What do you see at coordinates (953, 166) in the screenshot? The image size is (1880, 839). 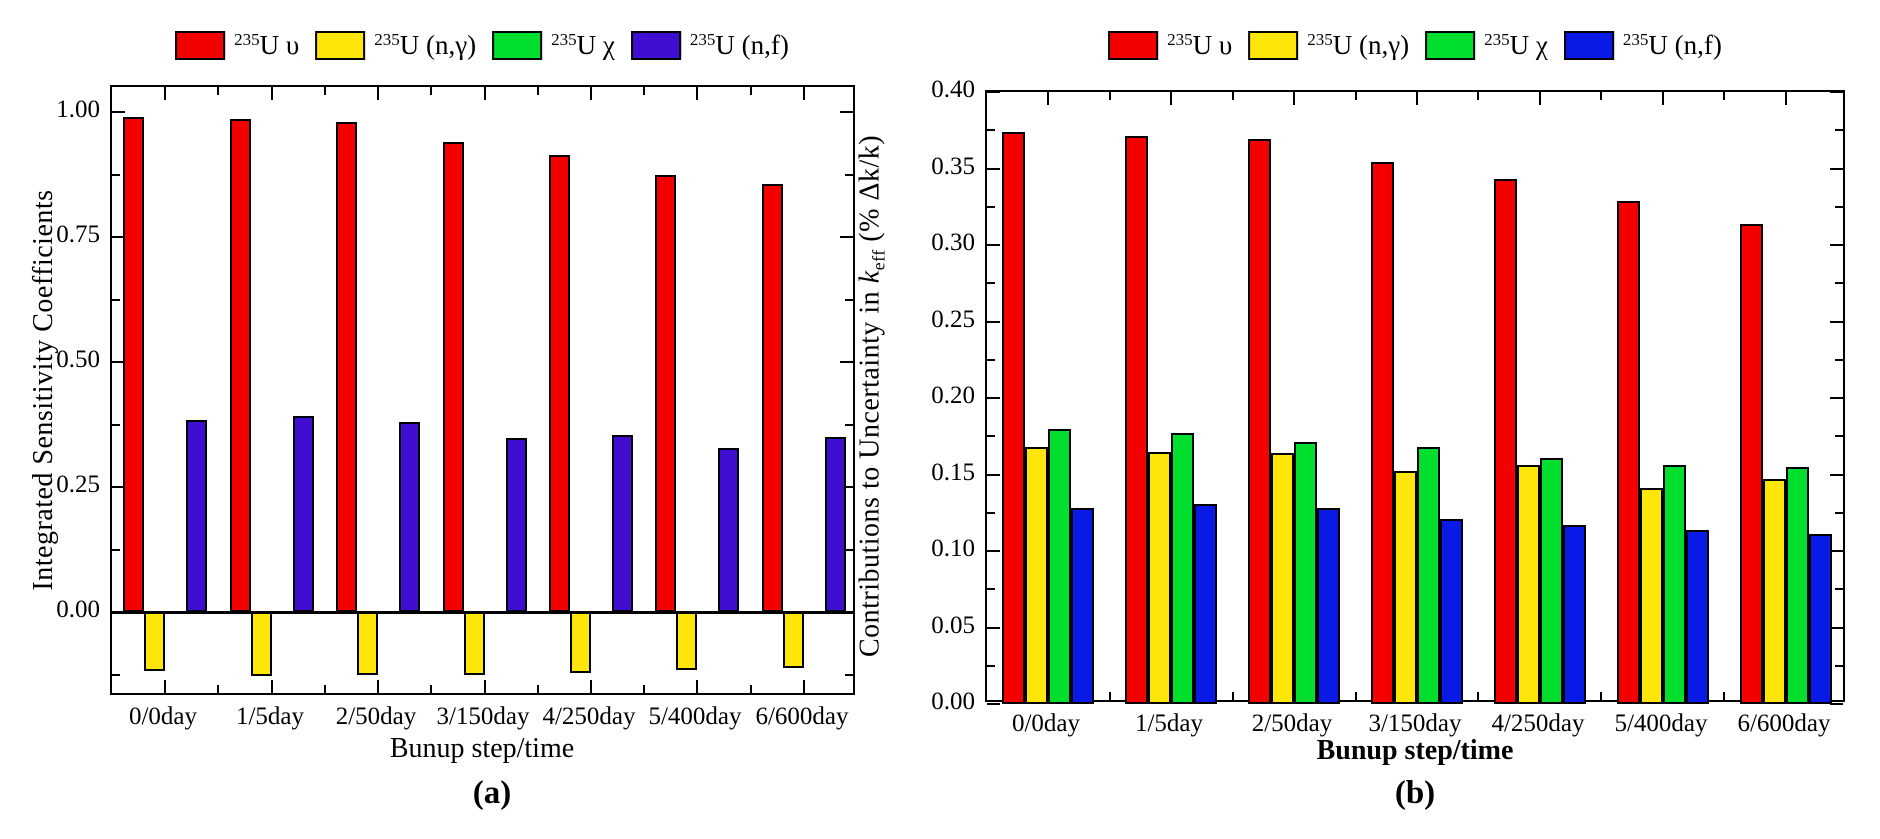 I see `y-tick-label: 0.35` at bounding box center [953, 166].